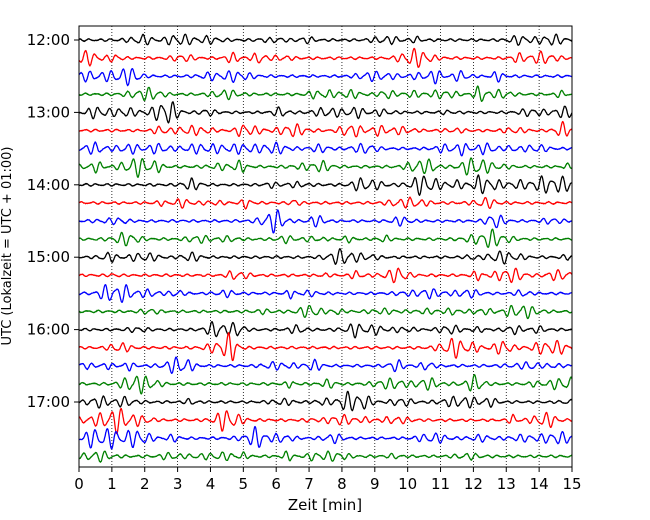 This screenshot has width=650, height=520. What do you see at coordinates (506, 484) in the screenshot?
I see `x-tick-label: 13` at bounding box center [506, 484].